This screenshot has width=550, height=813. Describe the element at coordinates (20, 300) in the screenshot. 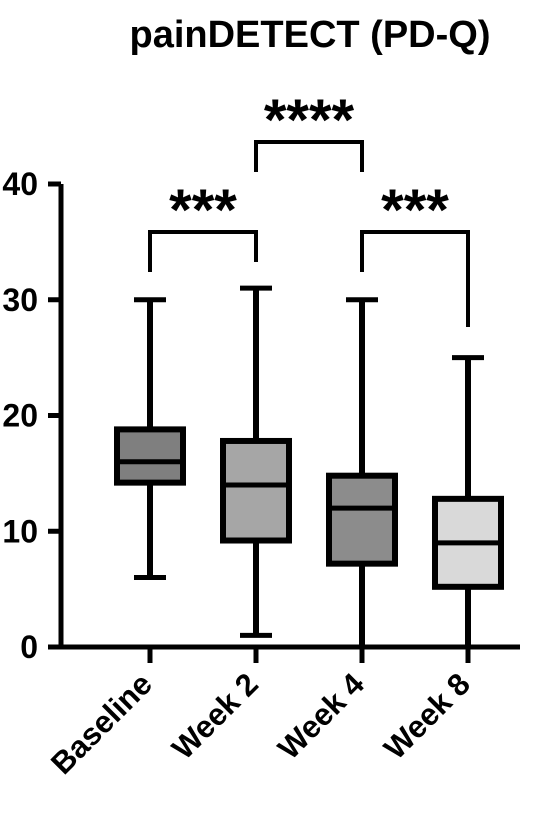

I see `y-tick-label: 30` at that location.